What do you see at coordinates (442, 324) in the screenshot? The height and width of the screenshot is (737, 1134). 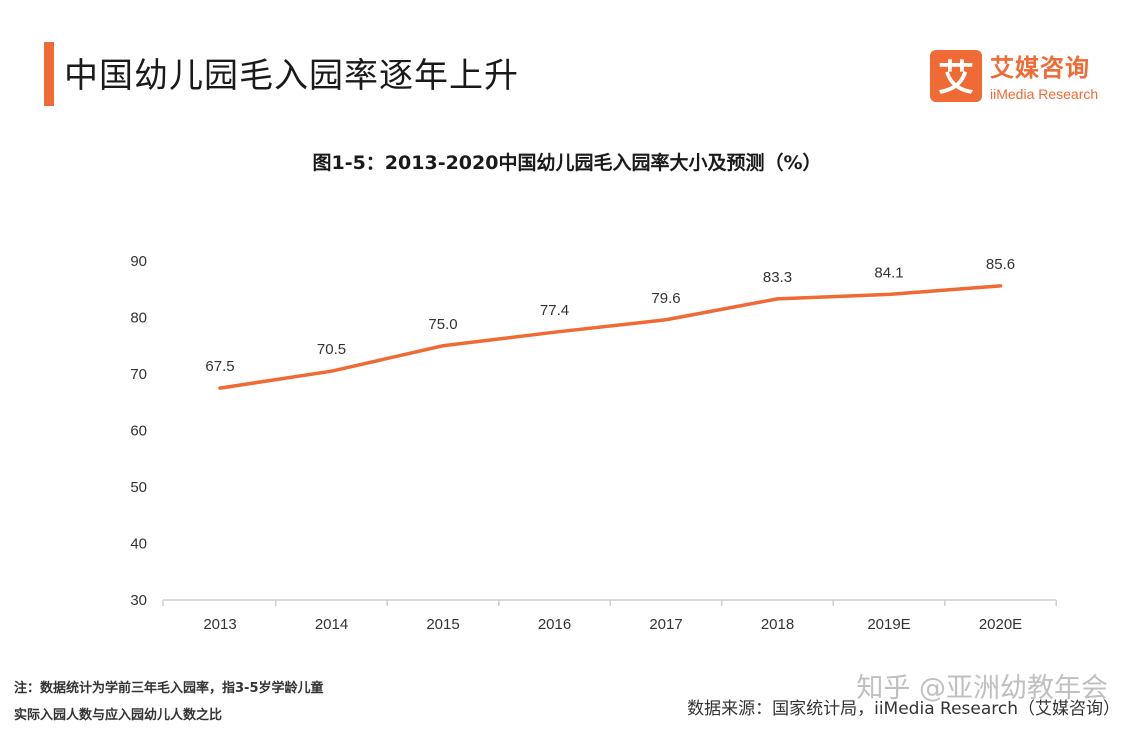 I see `data-label: 75.0` at bounding box center [442, 324].